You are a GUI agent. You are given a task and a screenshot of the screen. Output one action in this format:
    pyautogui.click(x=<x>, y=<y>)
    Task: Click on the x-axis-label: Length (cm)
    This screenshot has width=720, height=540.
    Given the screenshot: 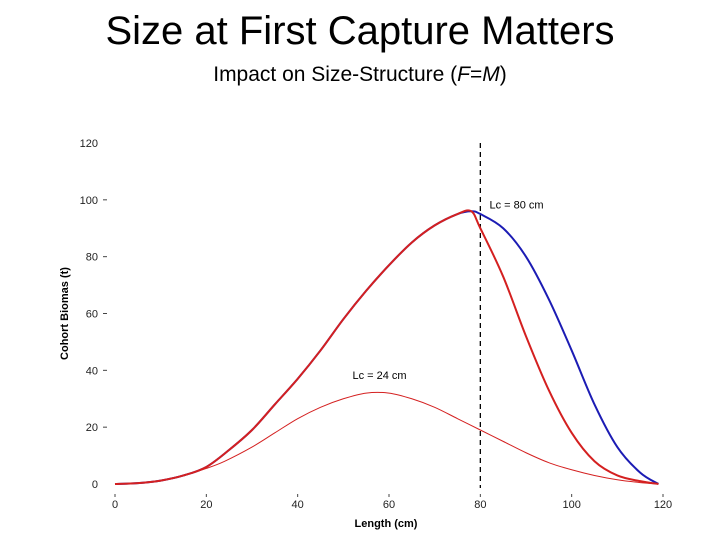 What is the action you would take?
    pyautogui.click(x=386, y=524)
    